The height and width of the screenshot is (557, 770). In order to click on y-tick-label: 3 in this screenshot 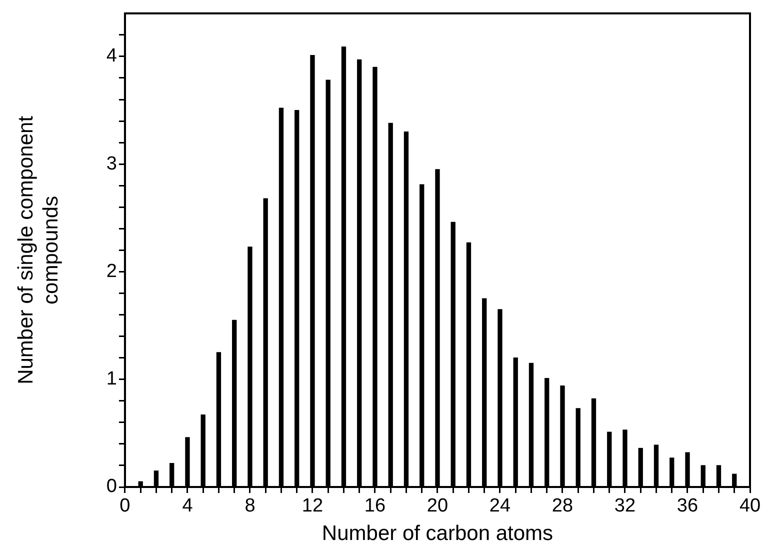, I will do `click(111, 163)`.